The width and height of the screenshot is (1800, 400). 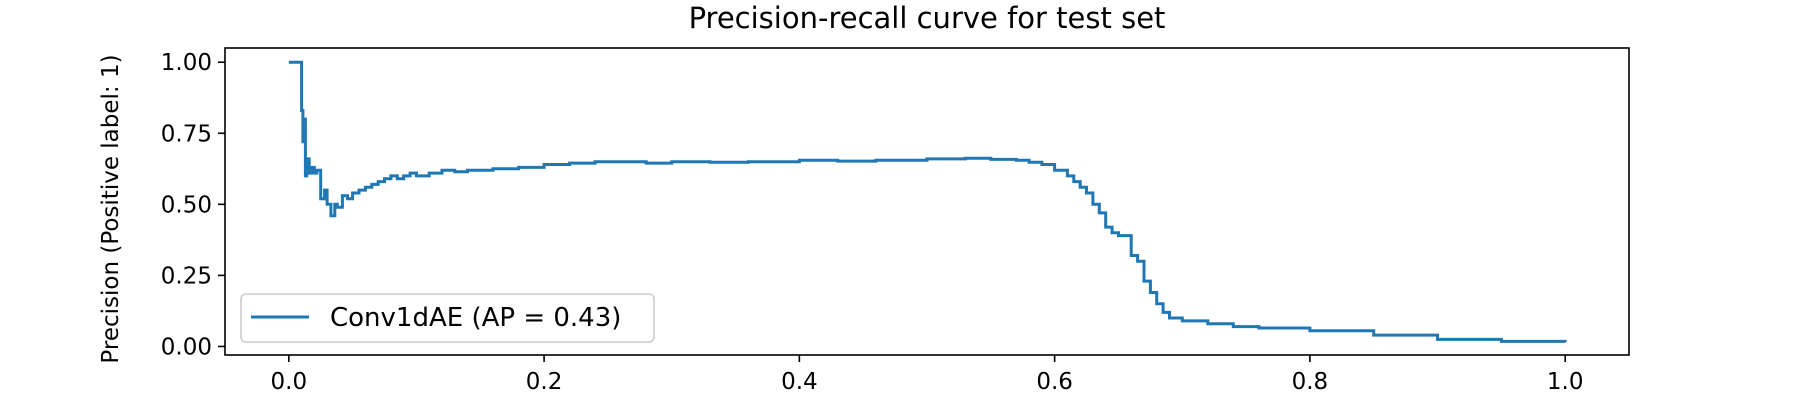 What do you see at coordinates (111, 208) in the screenshot?
I see `y-axis-label: Precision (Positive label: 1)` at bounding box center [111, 208].